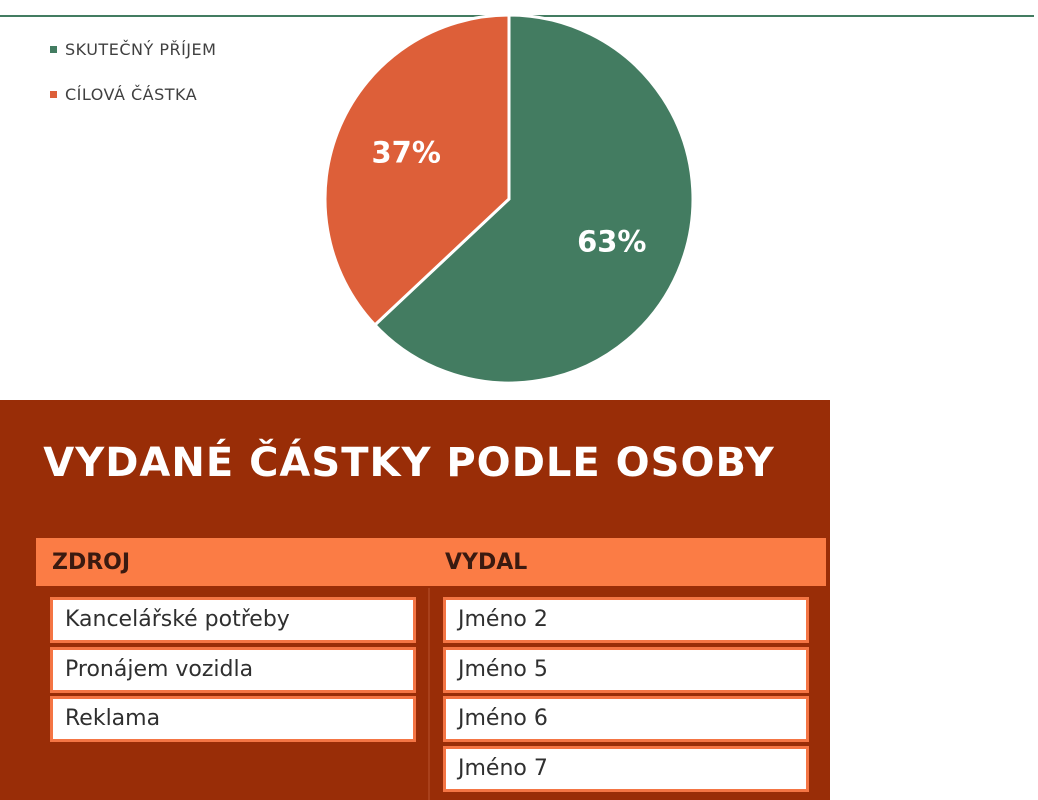  Describe the element at coordinates (233, 620) in the screenshot. I see `source-cell: Kancelářské potřeby` at that location.